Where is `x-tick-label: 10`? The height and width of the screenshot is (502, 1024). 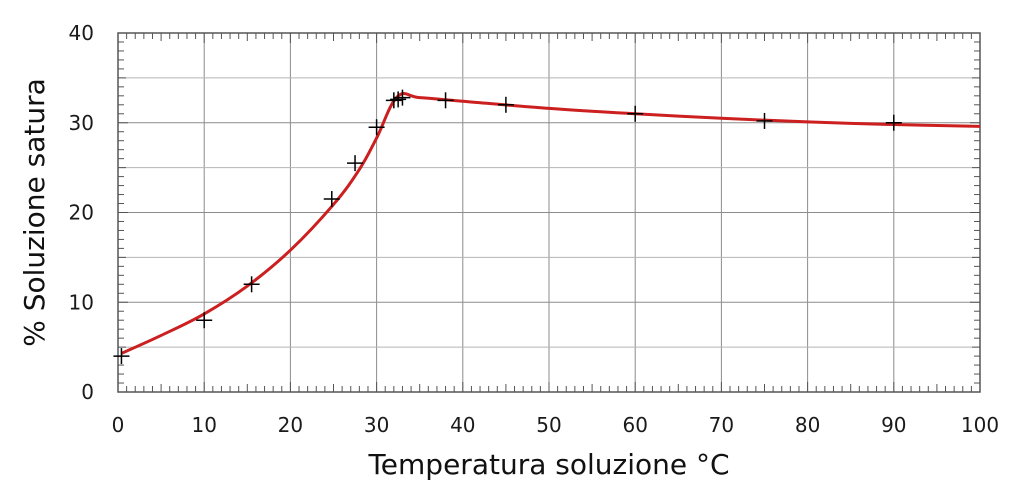
x-tick-label: 10 is located at coordinates (203, 425).